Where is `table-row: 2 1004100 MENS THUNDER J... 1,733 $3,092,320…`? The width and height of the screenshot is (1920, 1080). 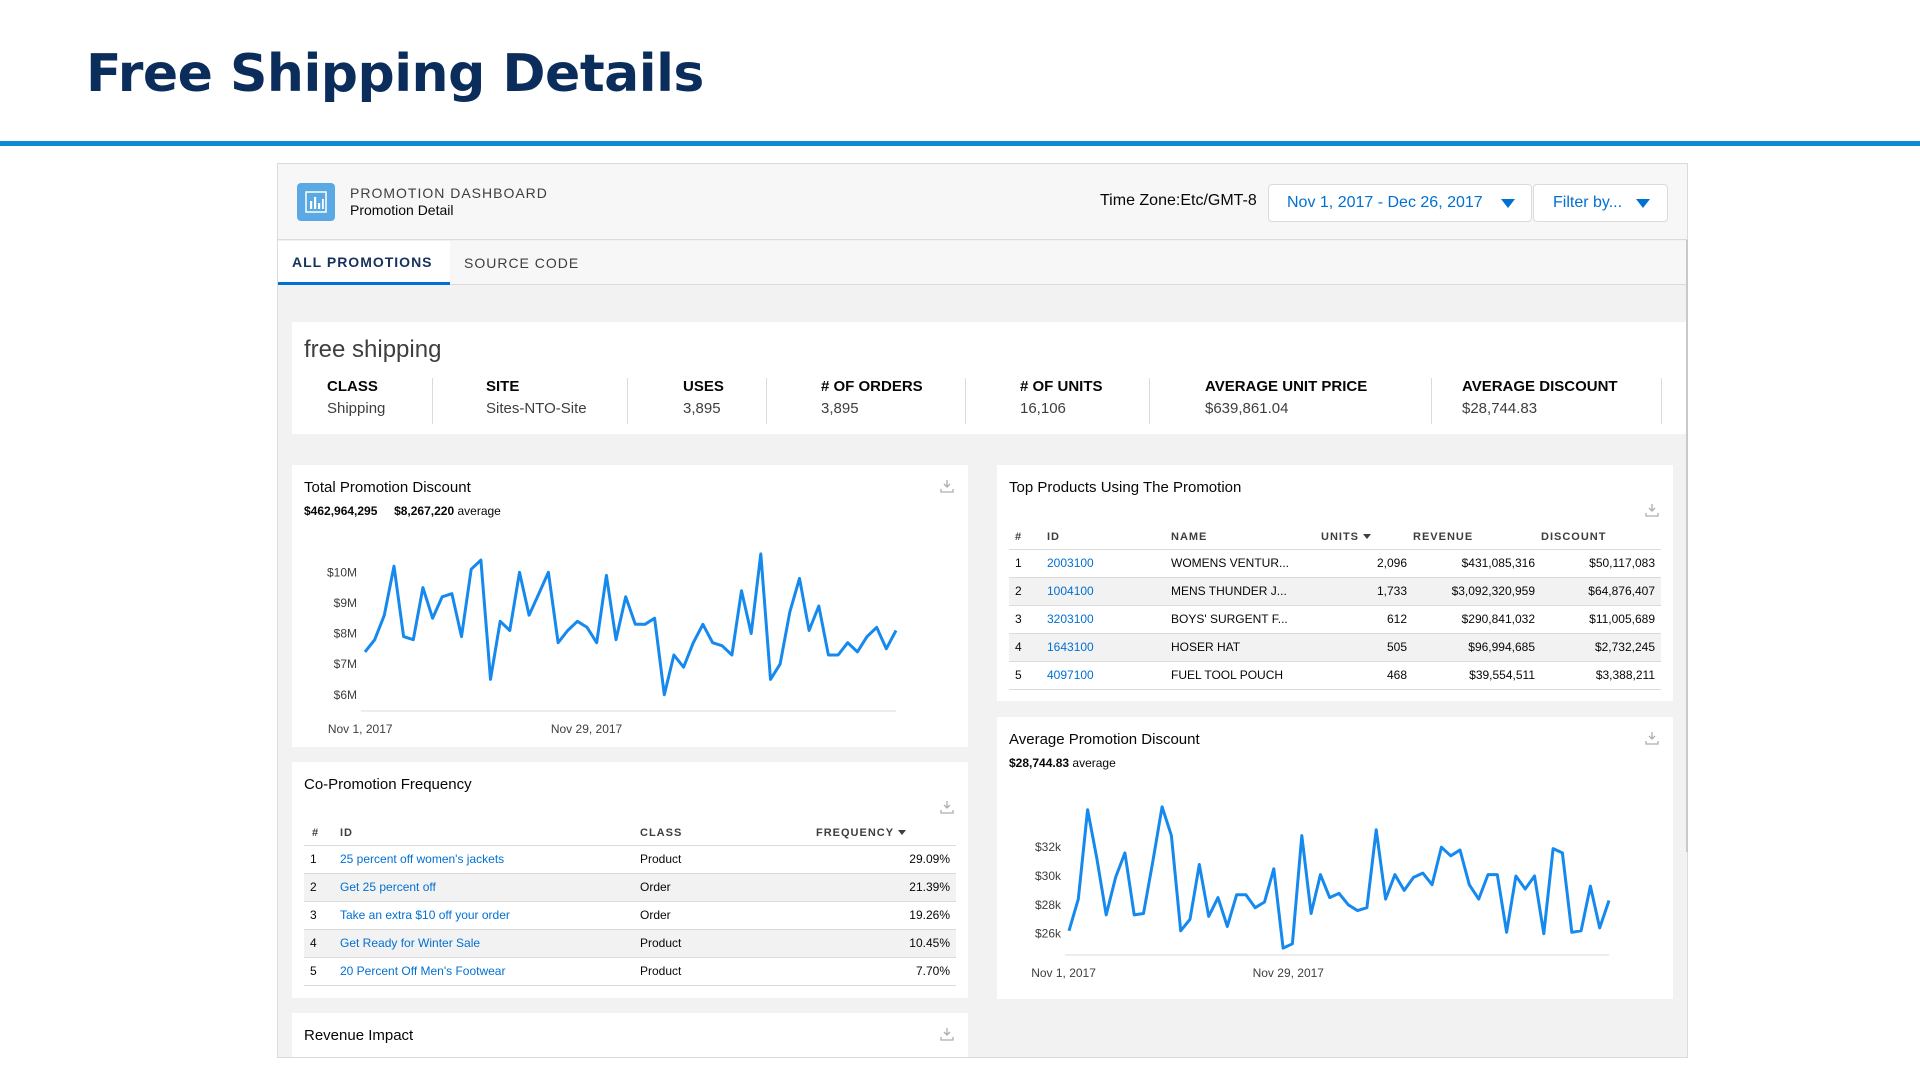 table-row: 2 1004100 MENS THUNDER J... 1,733 $3,092,320… is located at coordinates (1335, 591).